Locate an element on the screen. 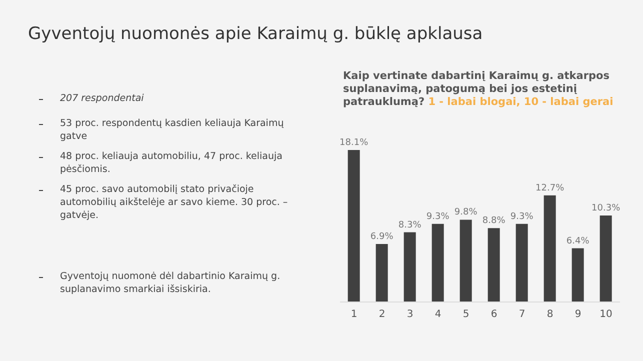 Image resolution: width=643 pixels, height=361 pixels. text: 1 - labai blogai, 10 - labai gerai is located at coordinates (521, 102).